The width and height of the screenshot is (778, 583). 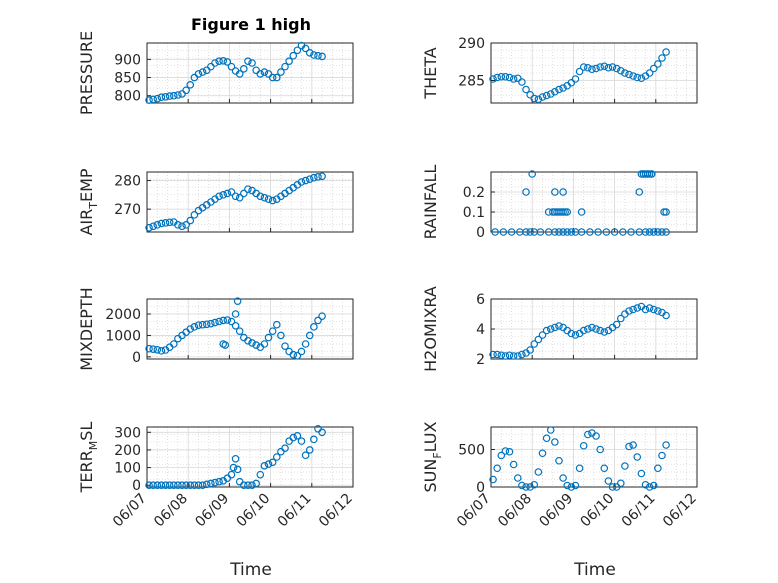 What do you see at coordinates (127, 433) in the screenshot?
I see `y-tick-label: 300` at bounding box center [127, 433].